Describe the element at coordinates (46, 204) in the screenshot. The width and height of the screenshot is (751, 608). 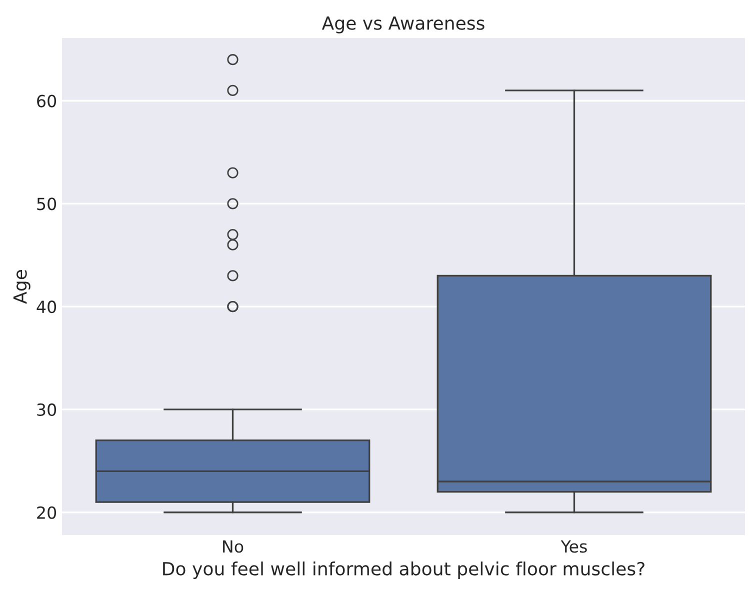
I see `y-tick-label: 50` at that location.